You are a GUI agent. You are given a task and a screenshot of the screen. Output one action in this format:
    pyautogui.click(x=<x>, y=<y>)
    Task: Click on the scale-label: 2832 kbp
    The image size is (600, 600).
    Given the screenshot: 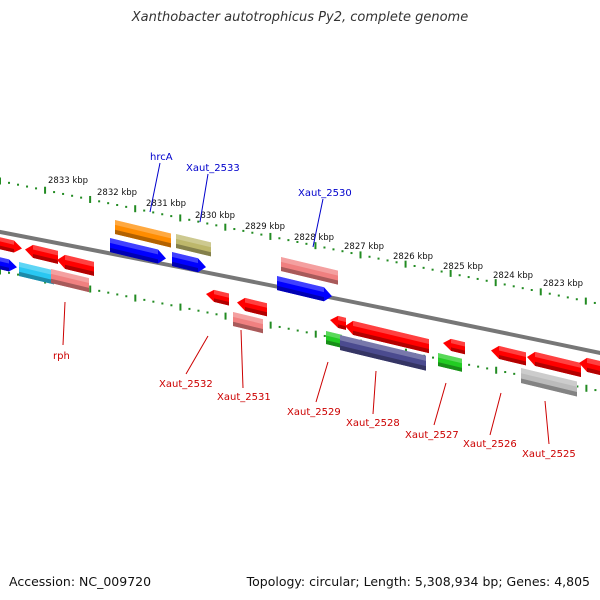 What is the action you would take?
    pyautogui.click(x=117, y=193)
    